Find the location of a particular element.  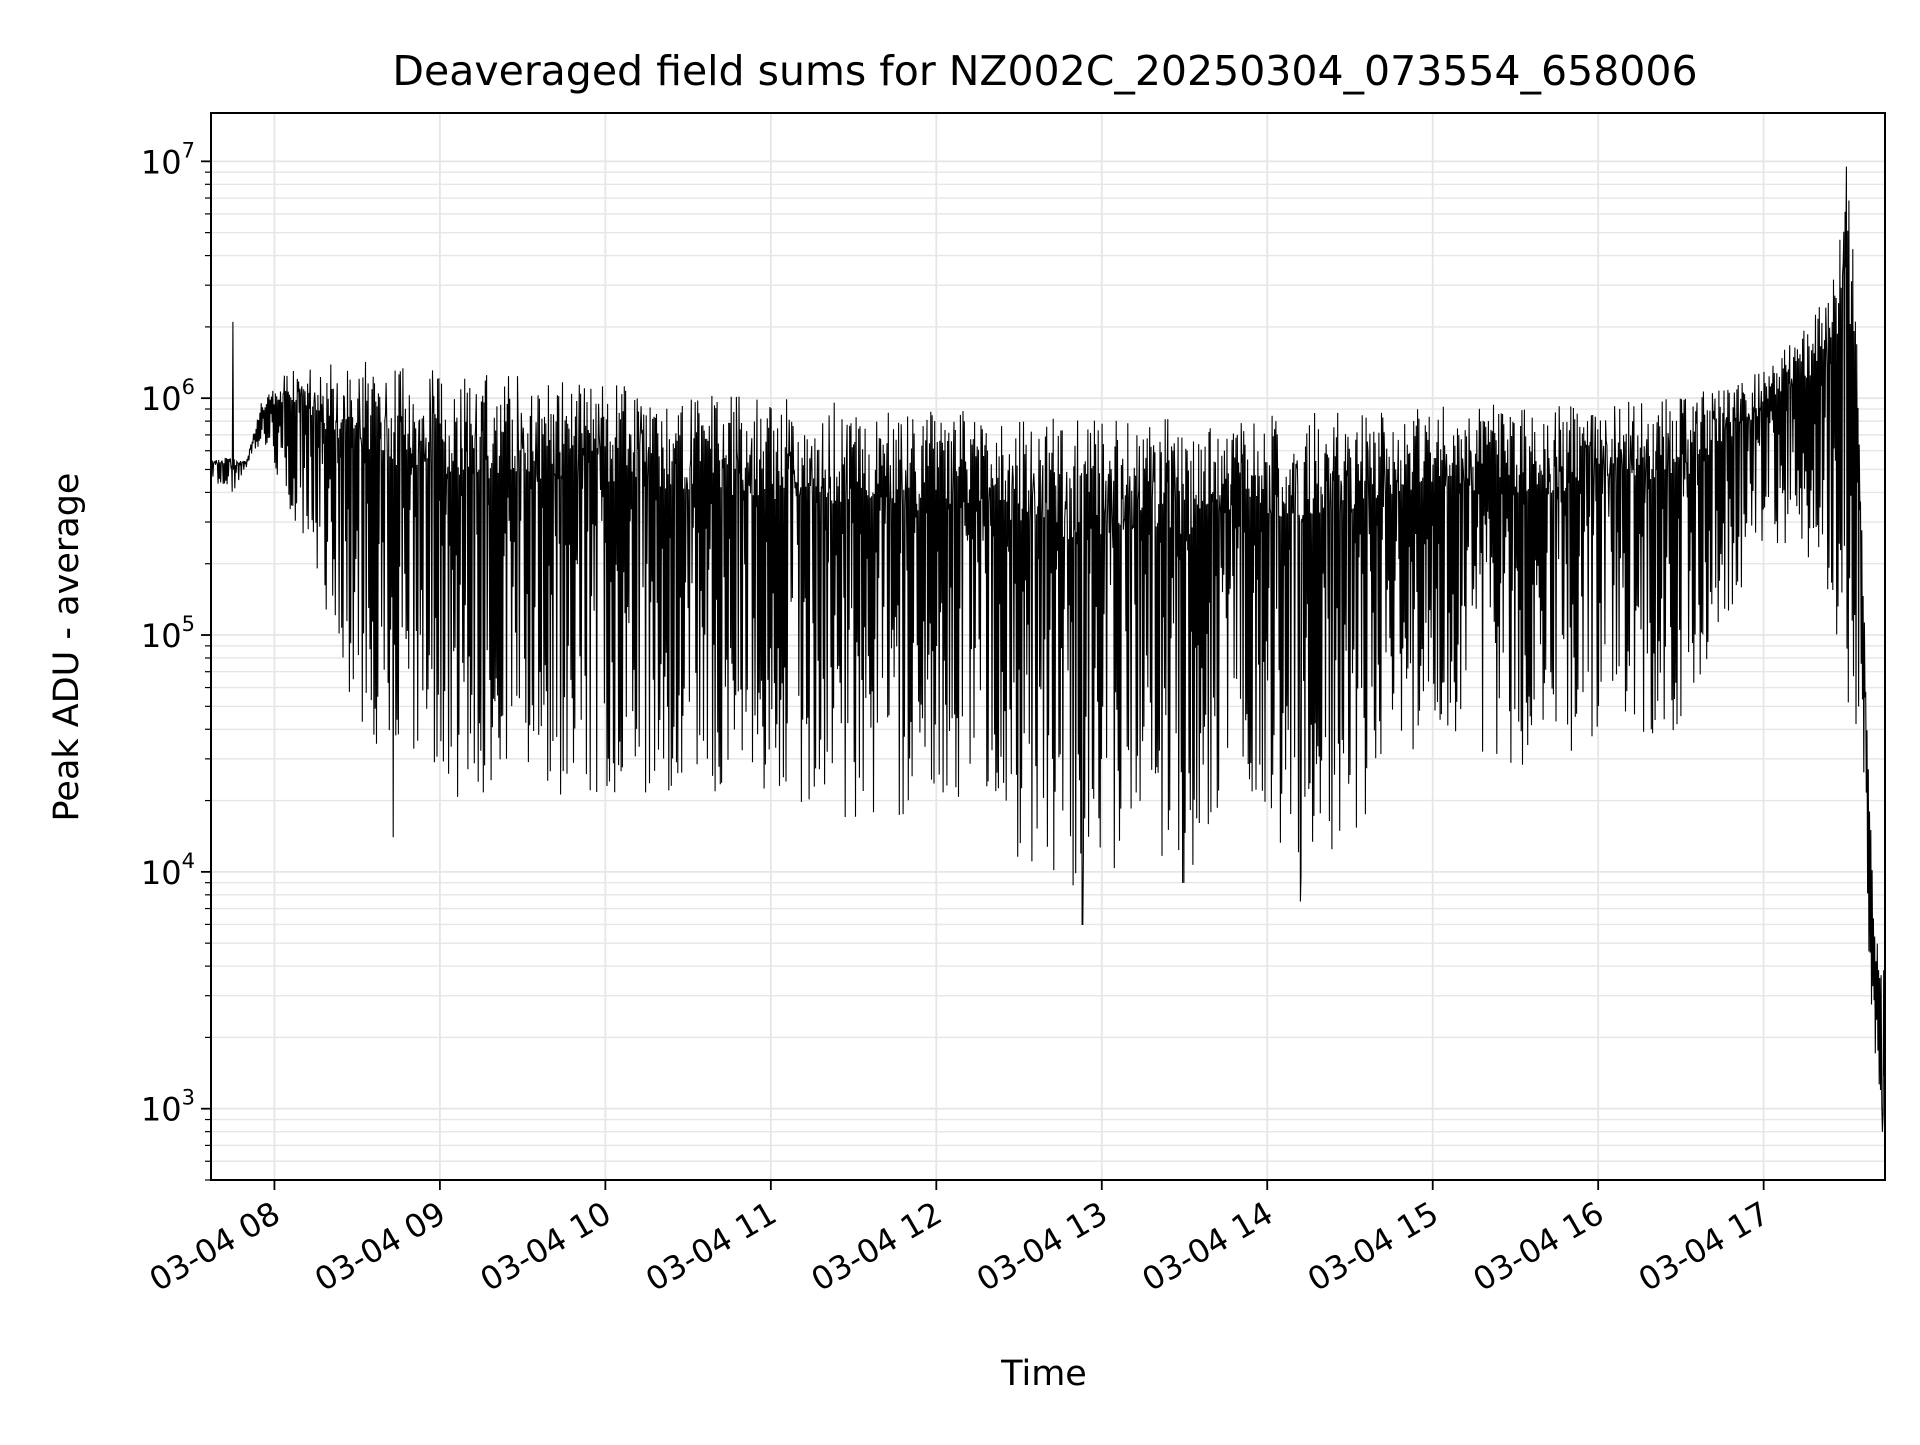

y-tick-label: 10⁵ is located at coordinates (168, 633).